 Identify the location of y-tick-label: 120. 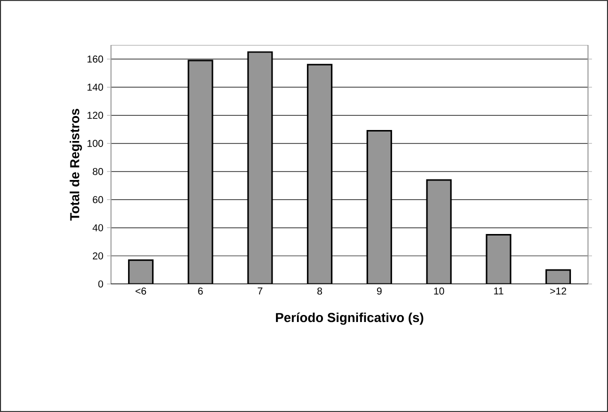
(96, 115).